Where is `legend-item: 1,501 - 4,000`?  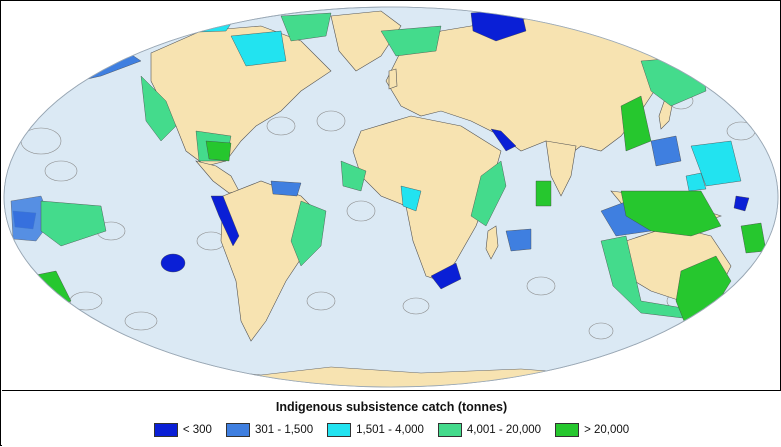
legend-item: 1,501 - 4,000 is located at coordinates (375, 430).